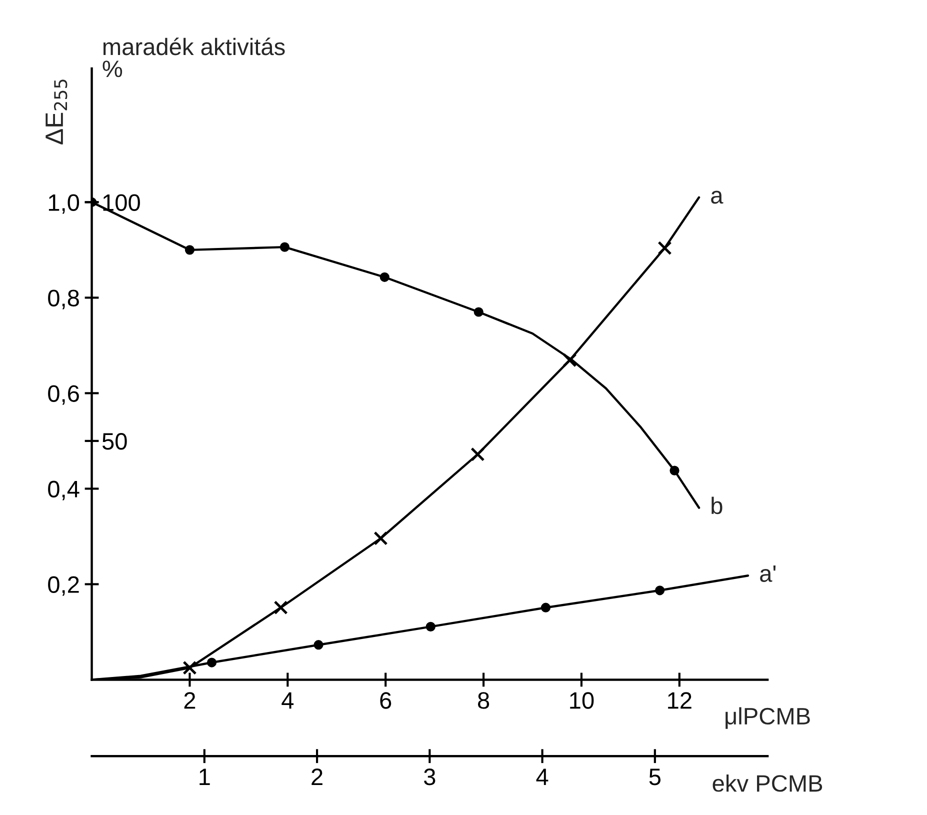  I want to click on y2-tick-label: 100, so click(121, 202).